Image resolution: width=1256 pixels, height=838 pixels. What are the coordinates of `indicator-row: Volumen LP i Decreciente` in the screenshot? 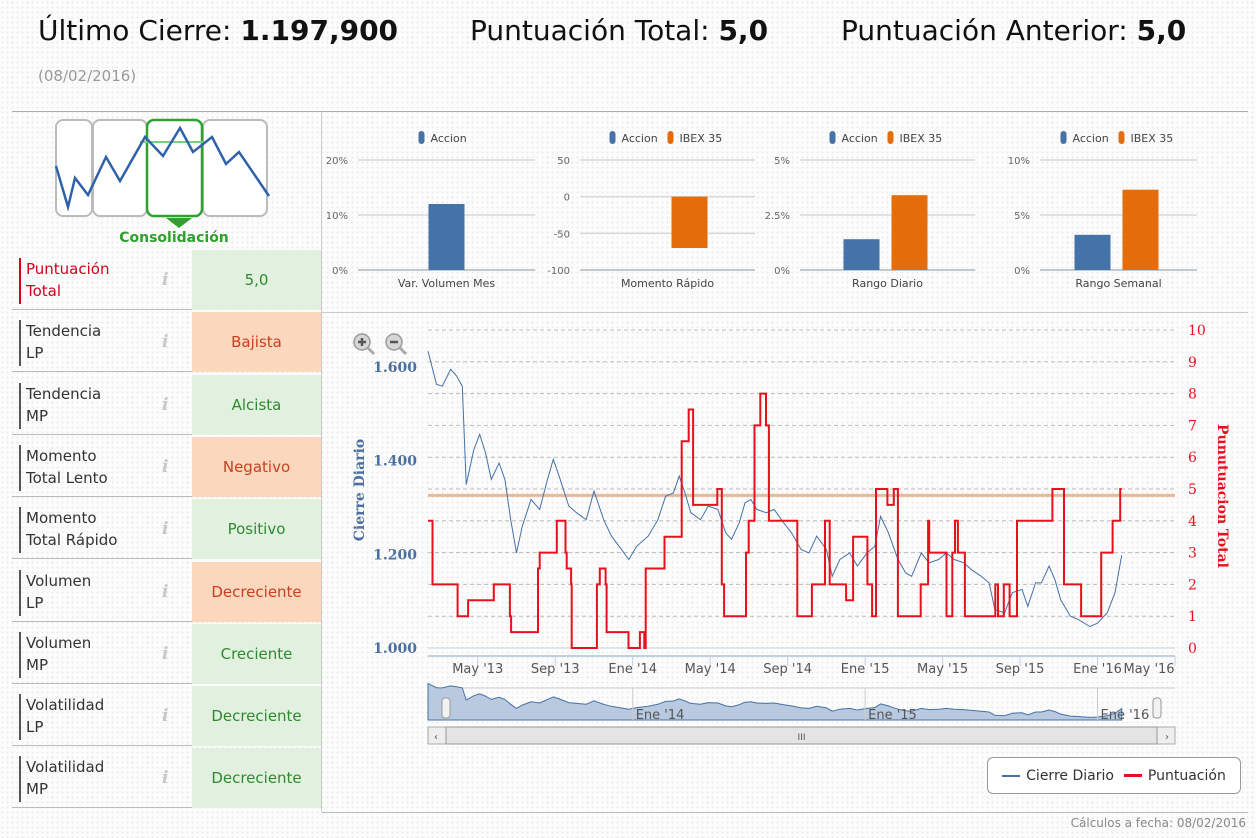 It's located at (167, 591).